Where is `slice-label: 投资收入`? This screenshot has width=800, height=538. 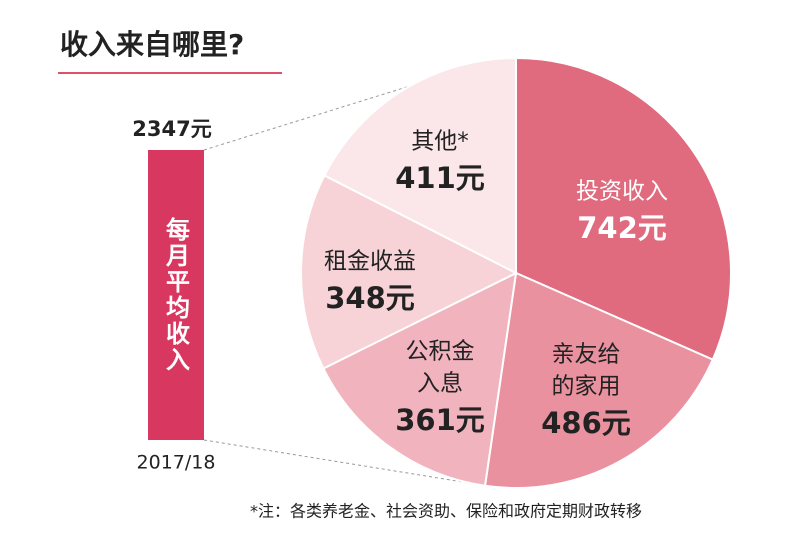
slice-label: 投资收入 is located at coordinates (622, 192).